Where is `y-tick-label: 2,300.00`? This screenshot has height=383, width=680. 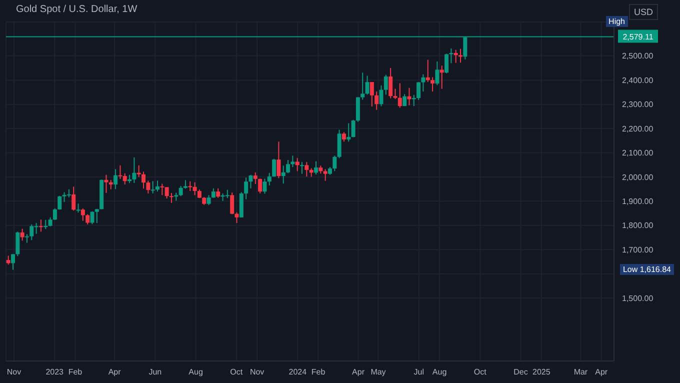 y-tick-label: 2,300.00 is located at coordinates (638, 105).